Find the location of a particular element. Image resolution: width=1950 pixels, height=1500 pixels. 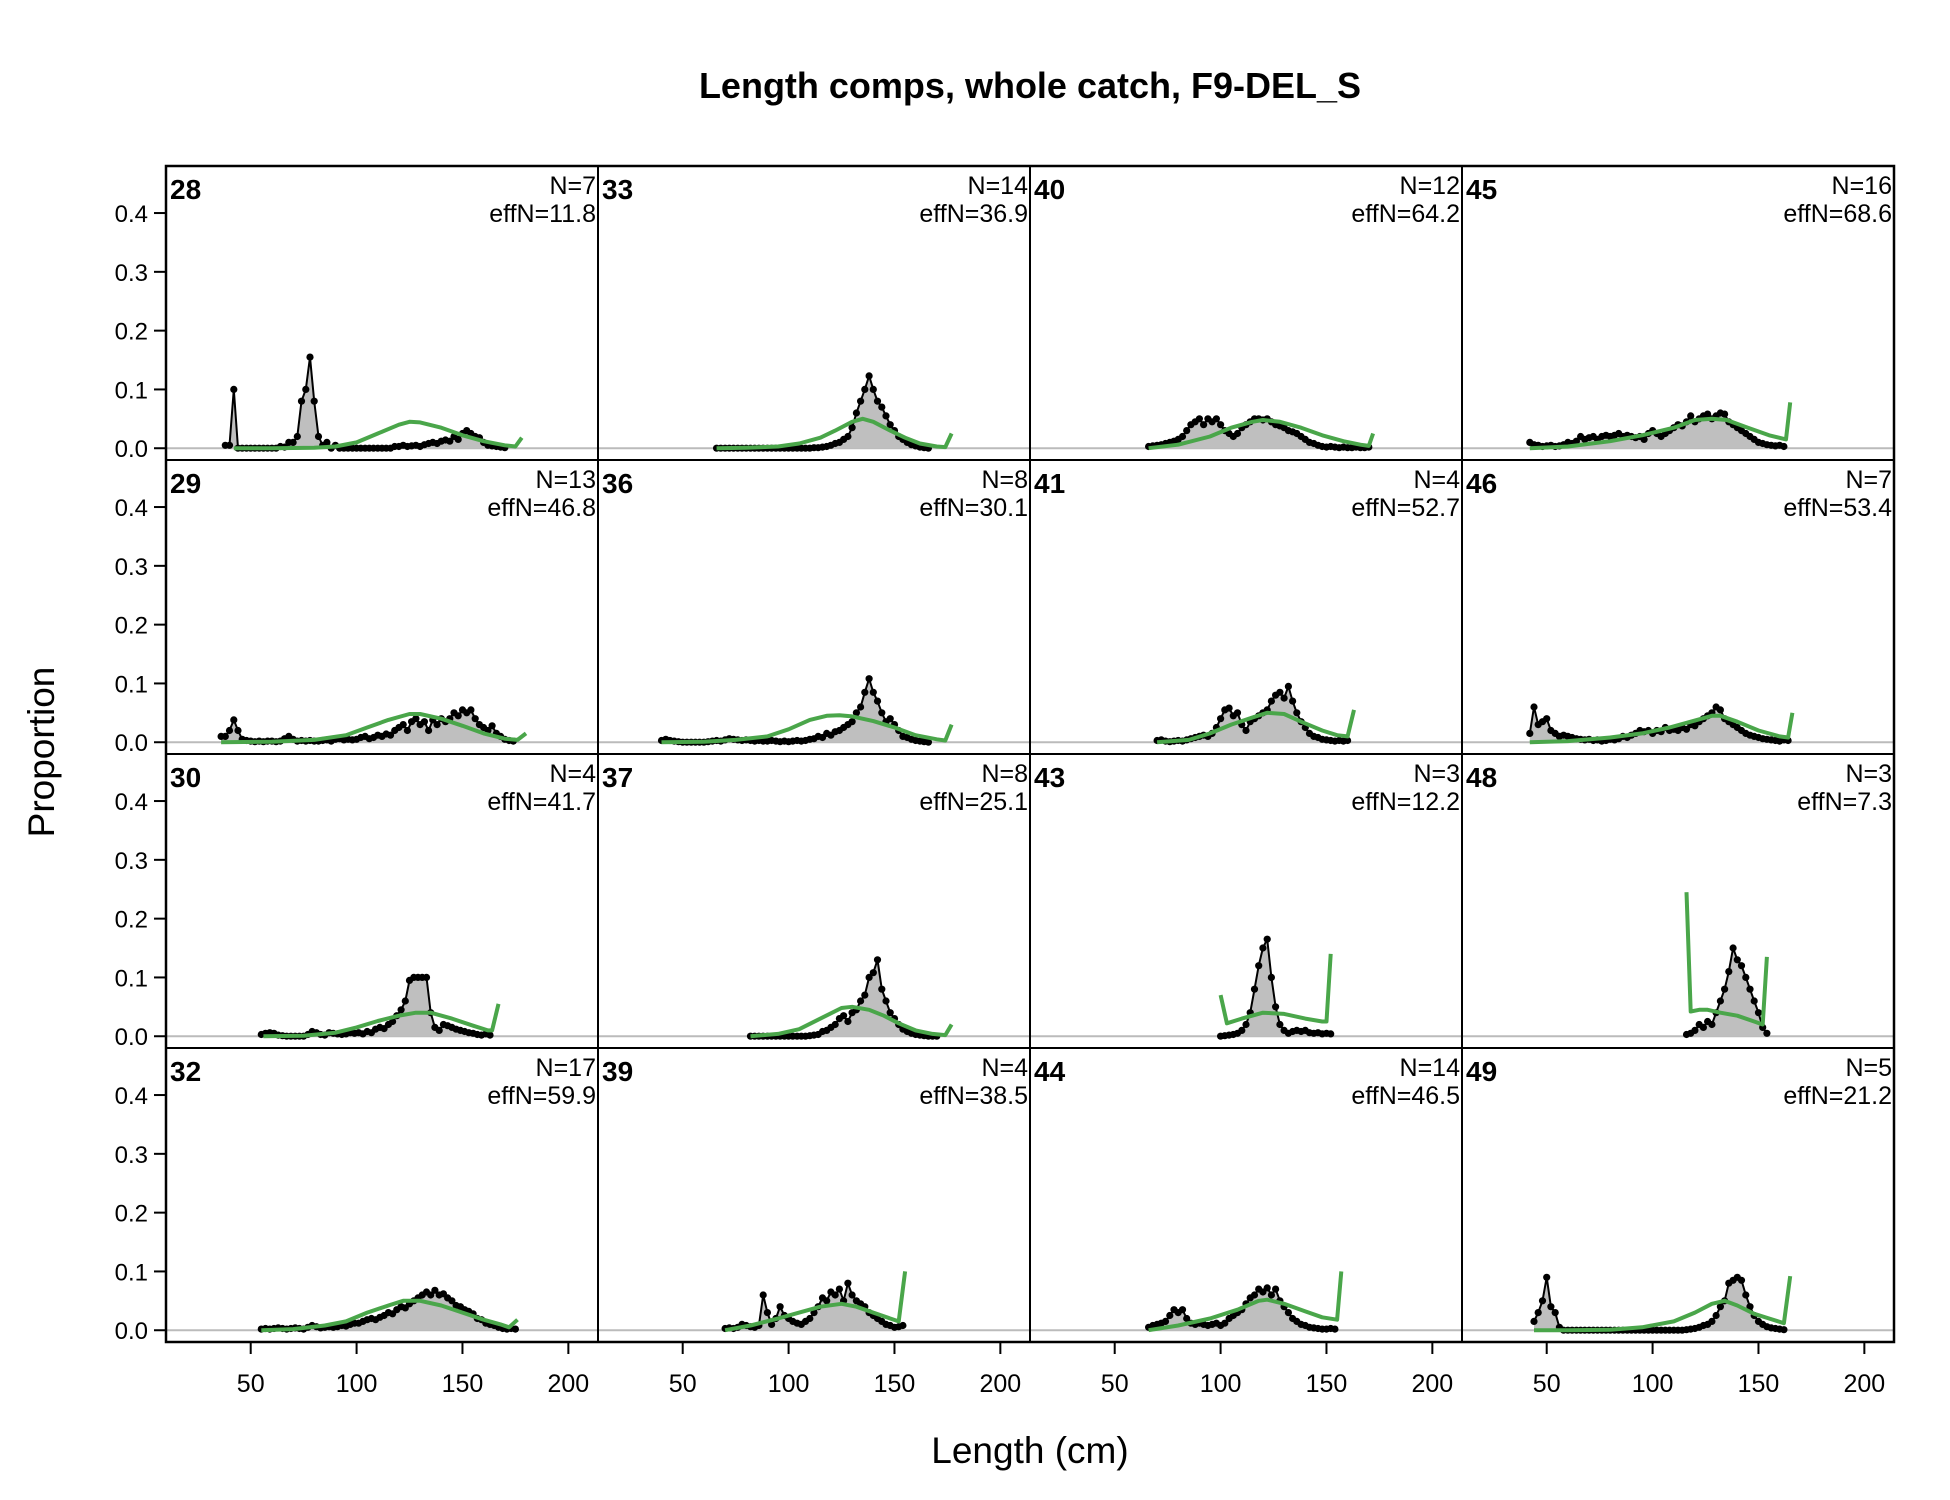

panel-n-label: N=3 is located at coordinates (1868, 774).